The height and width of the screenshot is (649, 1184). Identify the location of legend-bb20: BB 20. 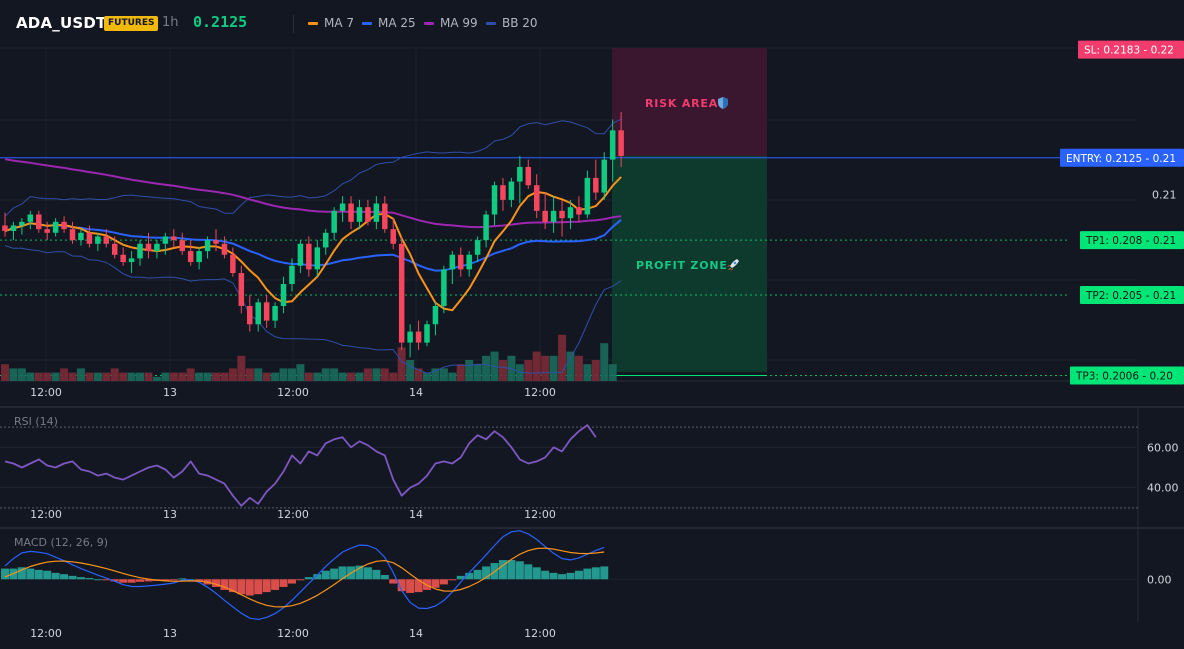
(512, 23).